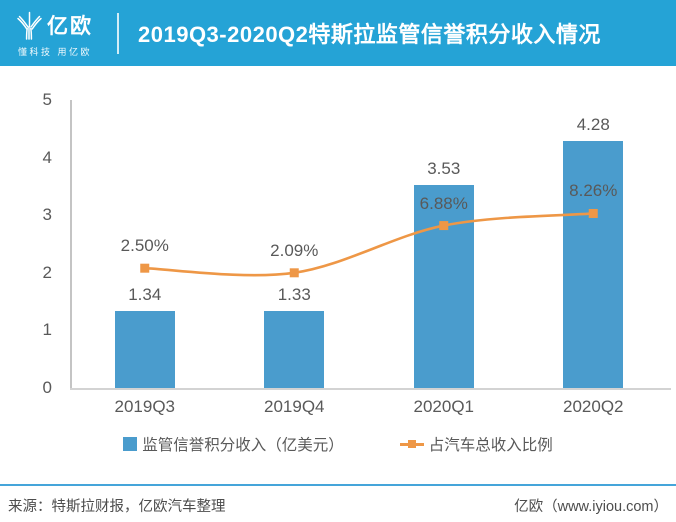  Describe the element at coordinates (130, 444) in the screenshot. I see `bar-series-swatch` at that location.